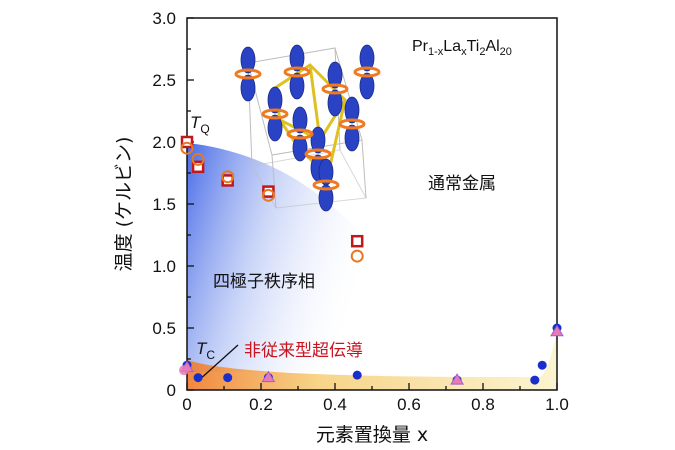 Image resolution: width=675 pixels, height=450 pixels. I want to click on compound-formula: Pr1-xLaxTi2Al20, so click(462, 48).